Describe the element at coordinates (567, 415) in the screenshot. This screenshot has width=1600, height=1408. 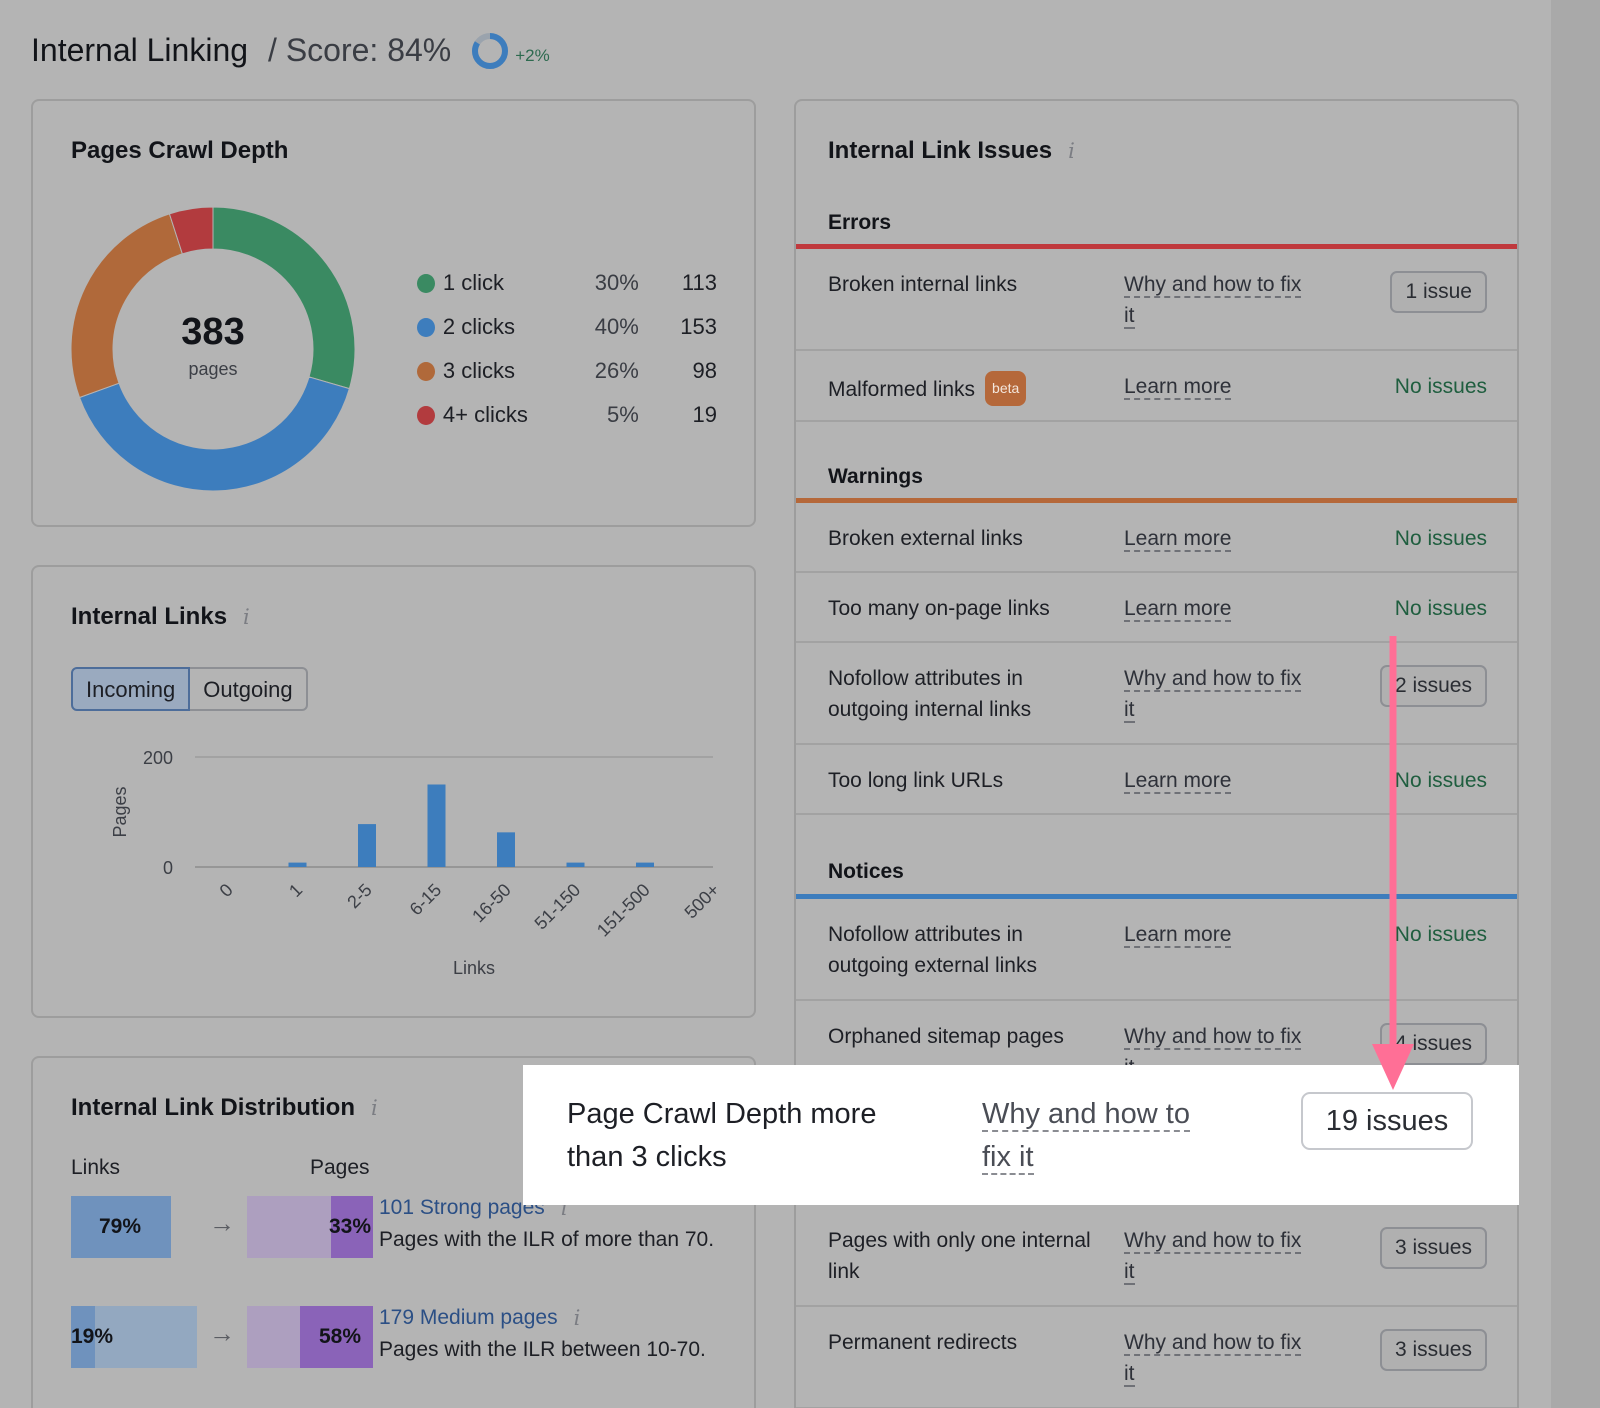
I see `legend-row: 4+ clicks 5% 19` at that location.